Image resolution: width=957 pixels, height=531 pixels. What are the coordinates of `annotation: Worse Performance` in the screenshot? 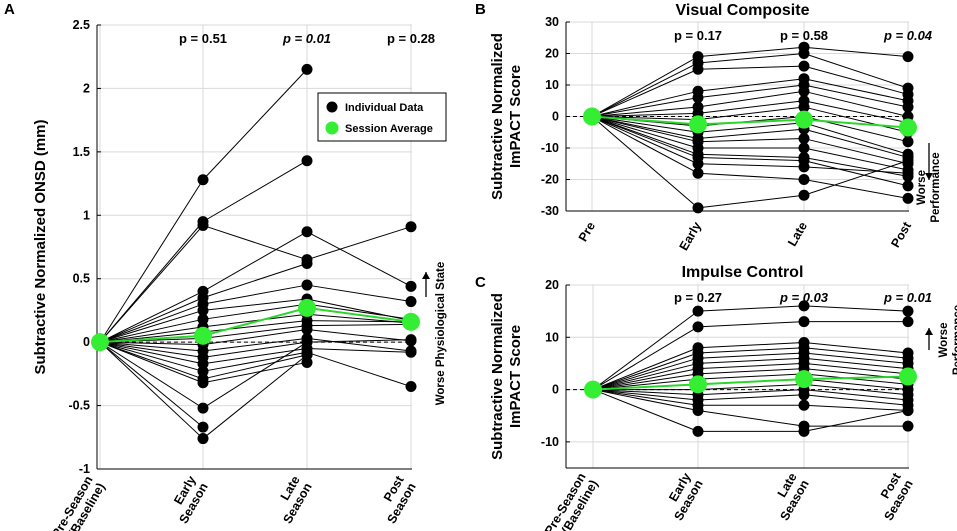 It's located at (941, 340).